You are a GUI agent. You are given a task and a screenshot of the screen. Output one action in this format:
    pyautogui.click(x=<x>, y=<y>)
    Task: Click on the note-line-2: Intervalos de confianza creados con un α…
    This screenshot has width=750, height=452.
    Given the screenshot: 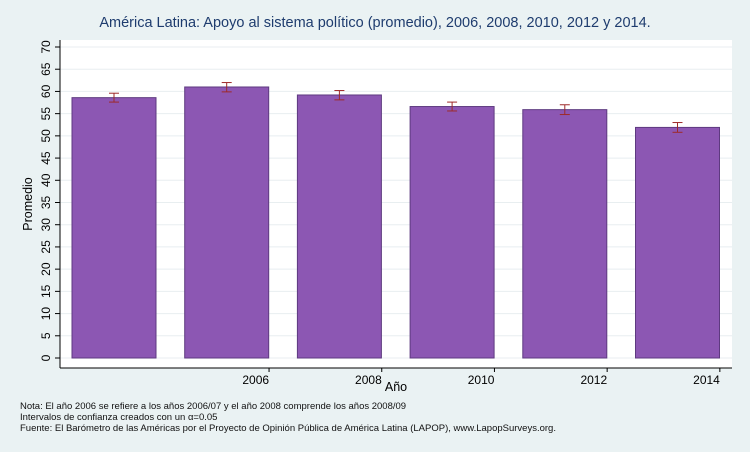 What is the action you would take?
    pyautogui.click(x=119, y=417)
    